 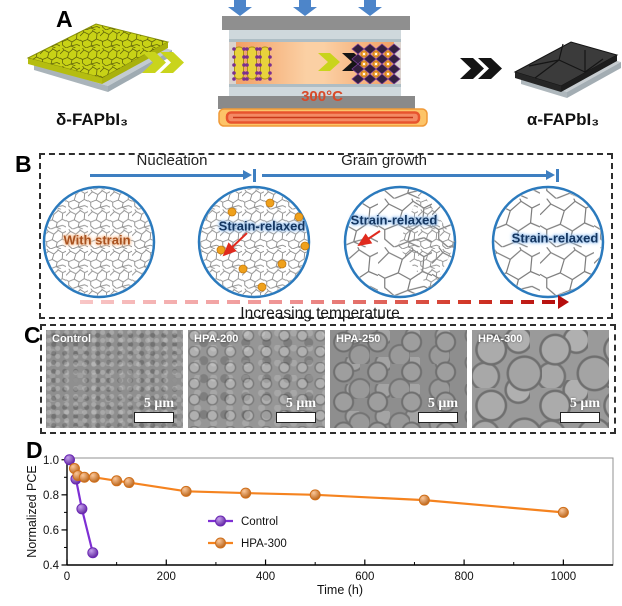 What do you see at coordinates (166, 175) in the screenshot?
I see `nucleation-arrow` at bounding box center [166, 175].